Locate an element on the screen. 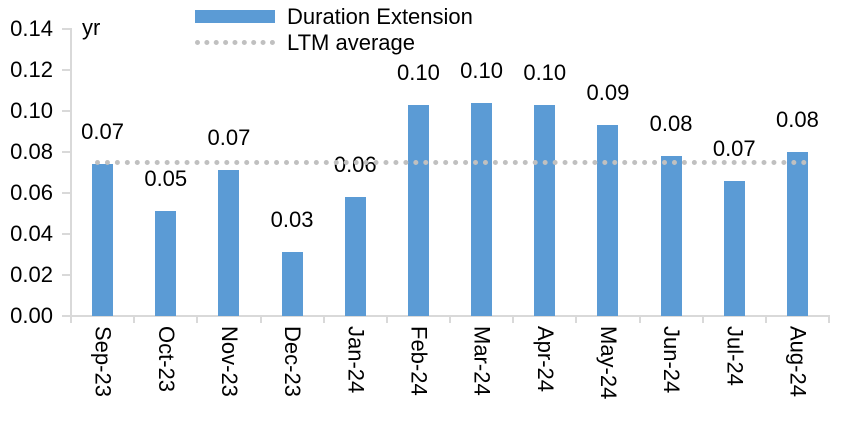 Image resolution: width=852 pixels, height=422 pixels. bar-data-label: 0.05 is located at coordinates (166, 179).